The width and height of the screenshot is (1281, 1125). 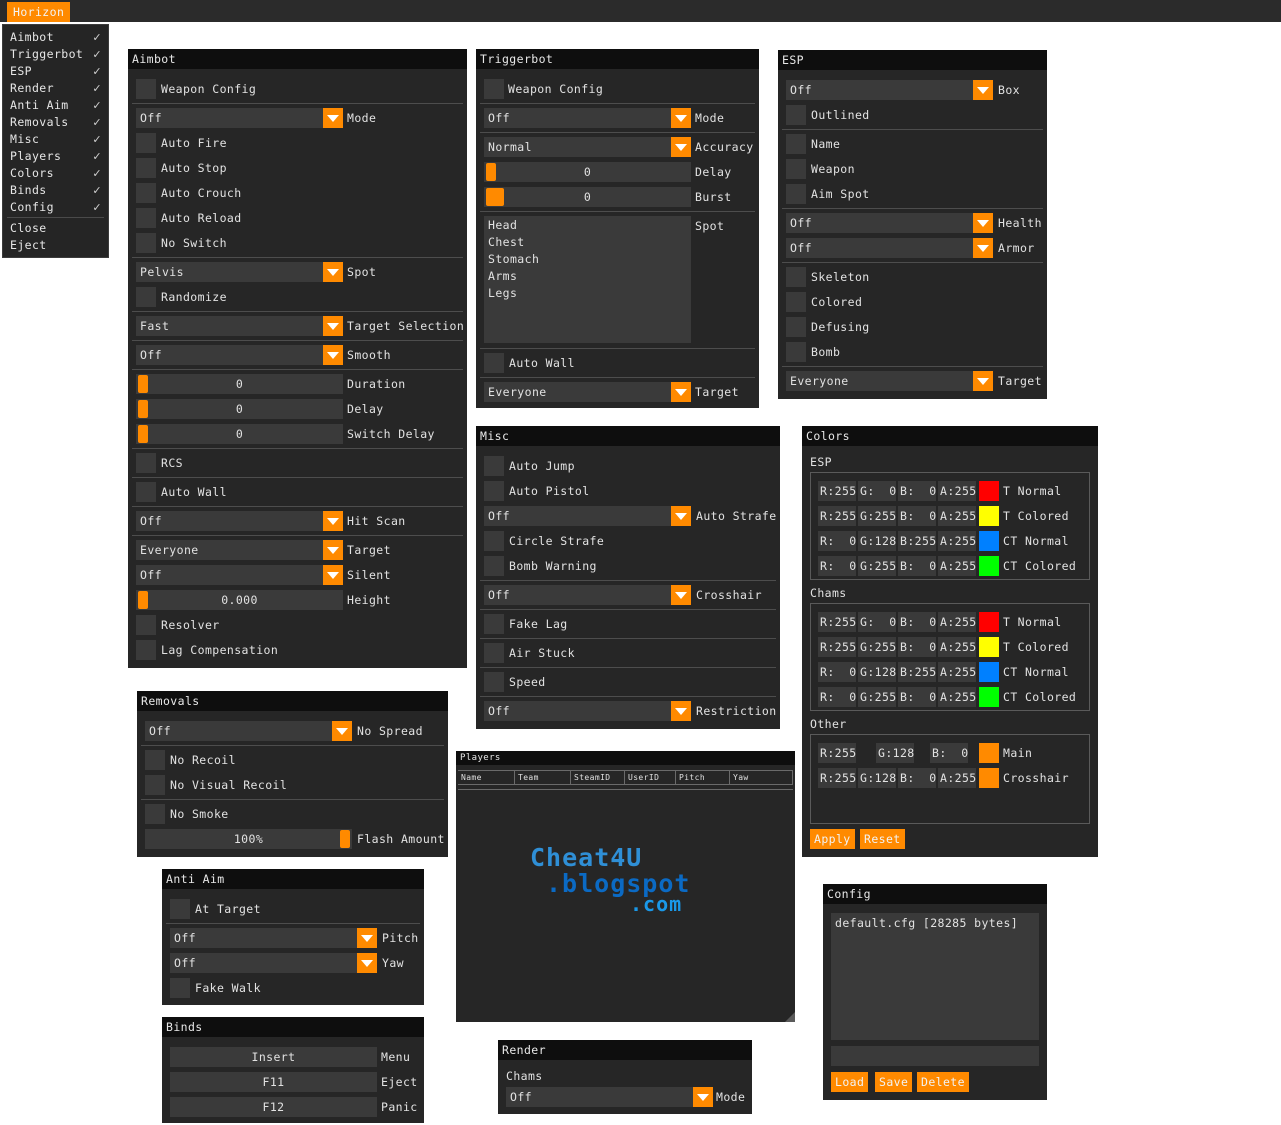 What do you see at coordinates (796, 277) in the screenshot?
I see `skeleton-checkbox` at bounding box center [796, 277].